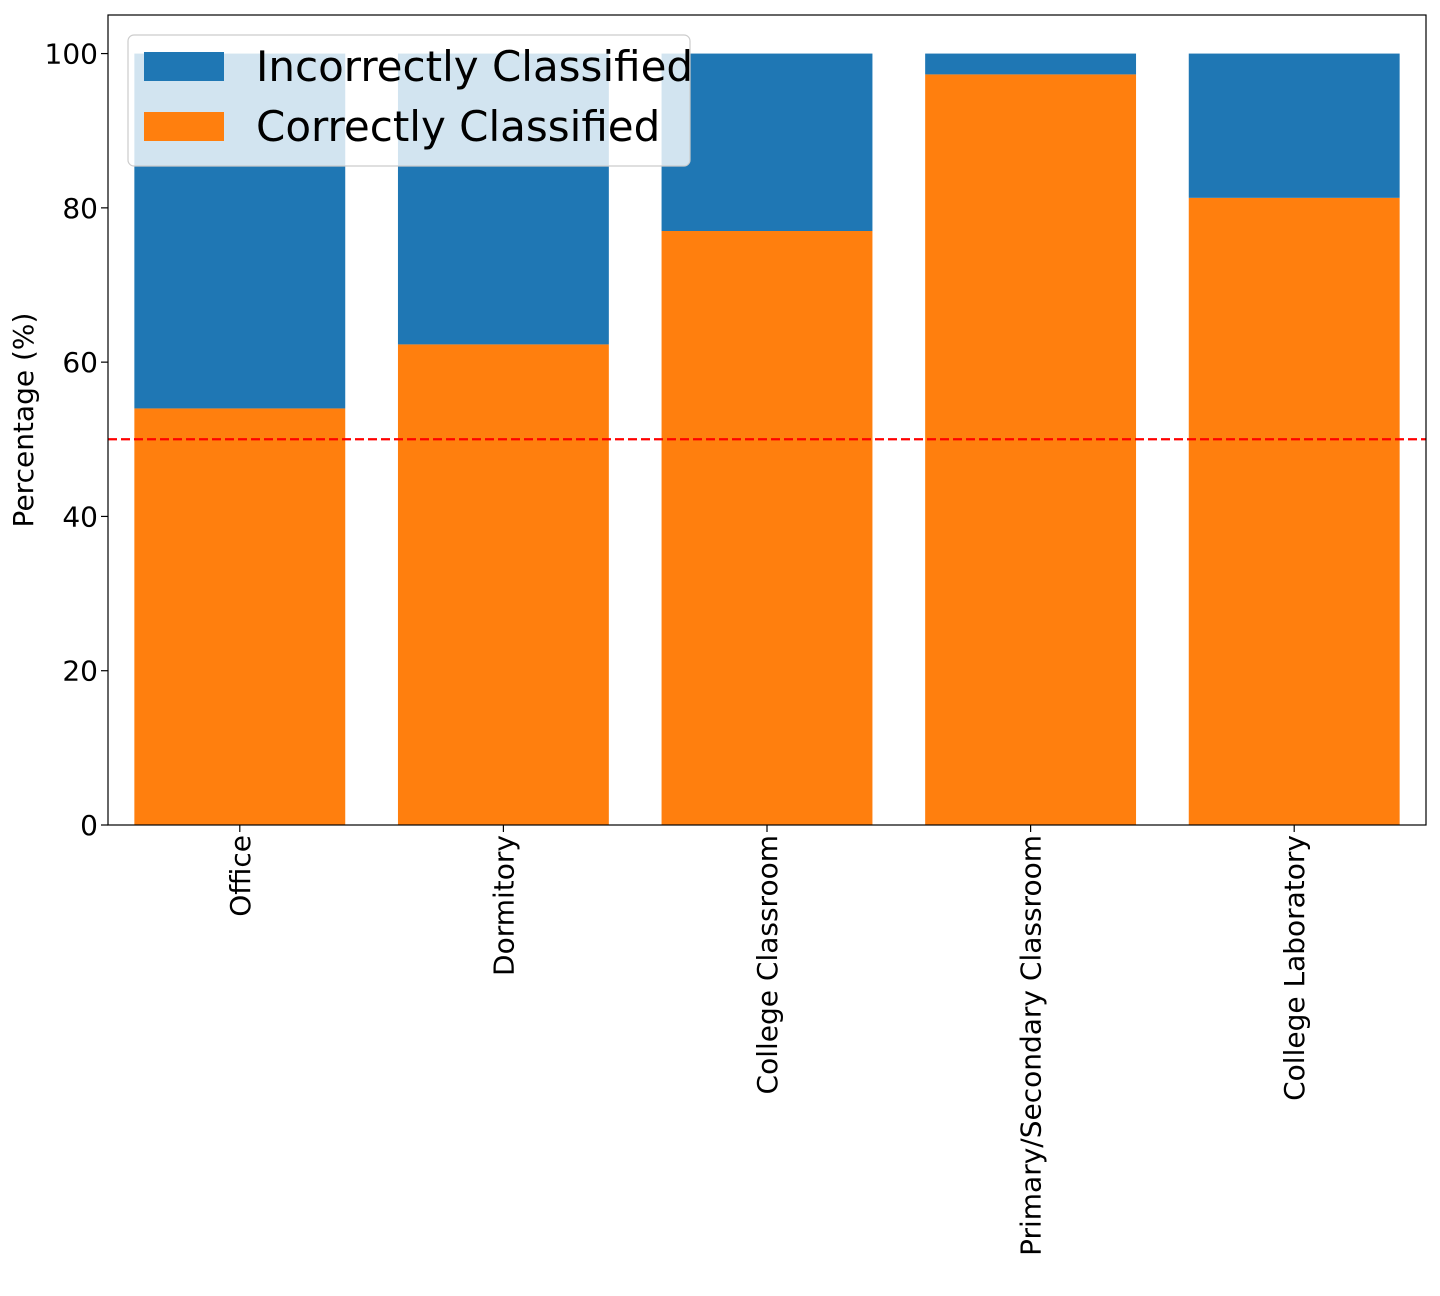 The image size is (1440, 1296). I want to click on y-tick-label: 0, so click(89, 825).